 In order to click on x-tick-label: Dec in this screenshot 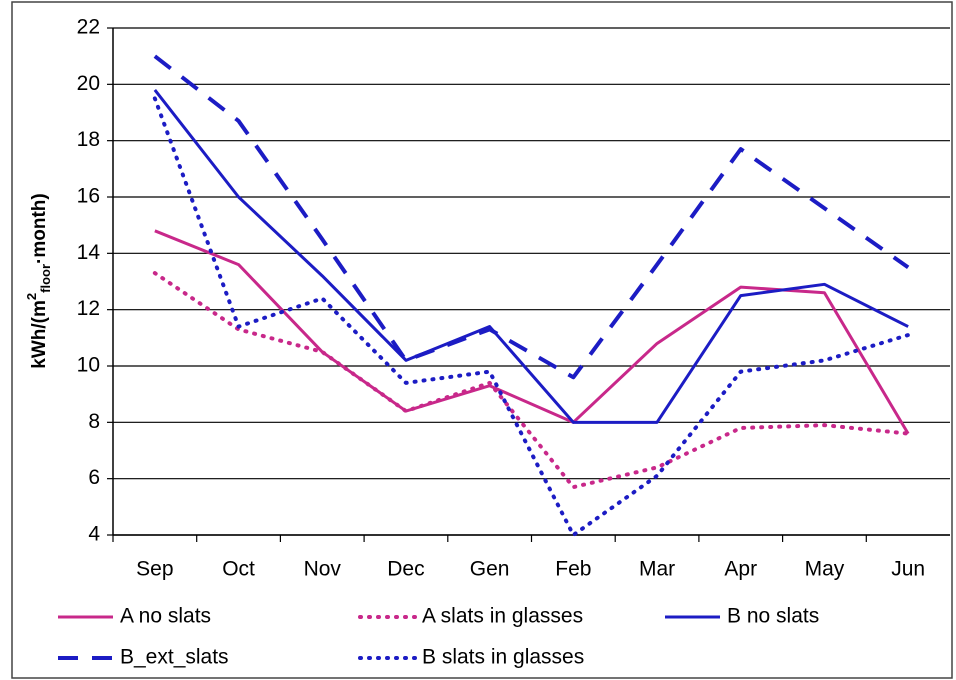, I will do `click(405, 569)`.